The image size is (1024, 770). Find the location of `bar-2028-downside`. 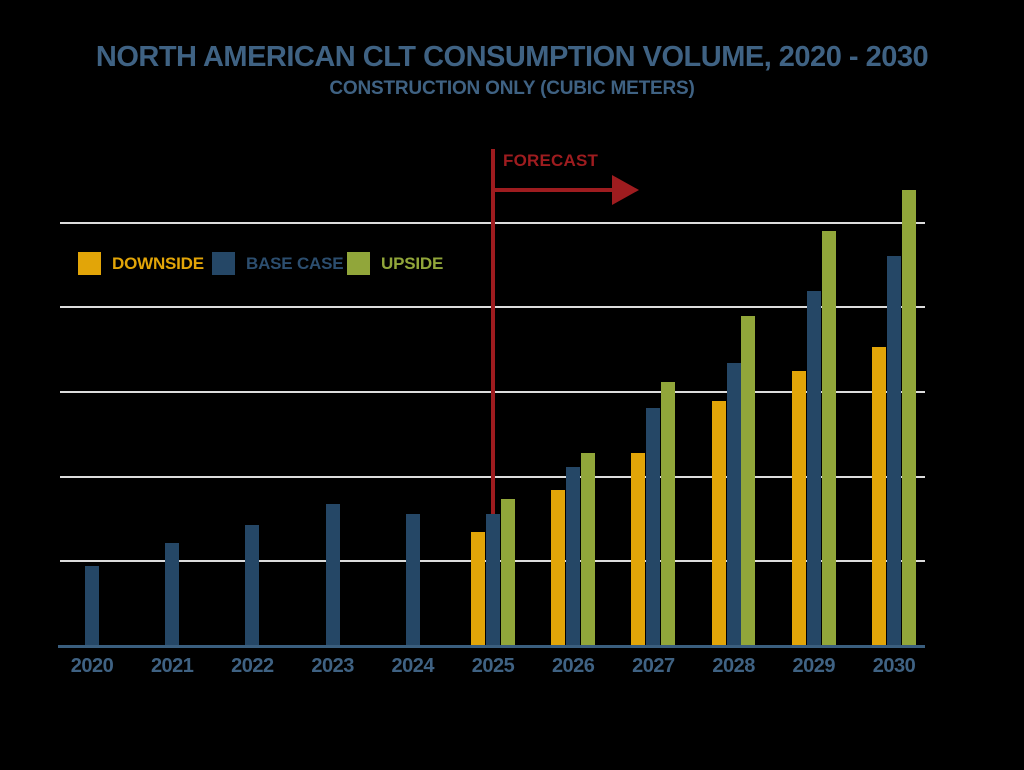

bar-2028-downside is located at coordinates (718, 523).